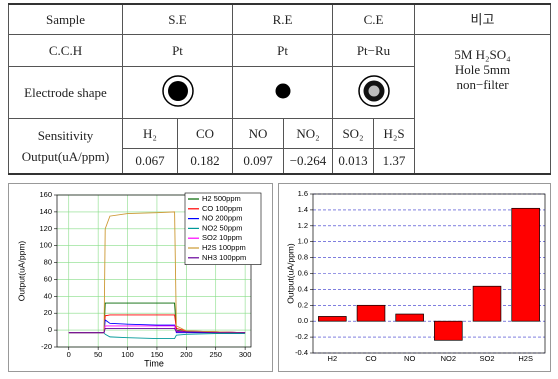  What do you see at coordinates (303, 304) in the screenshot?
I see `y-tick-label: 0.2` at bounding box center [303, 304].